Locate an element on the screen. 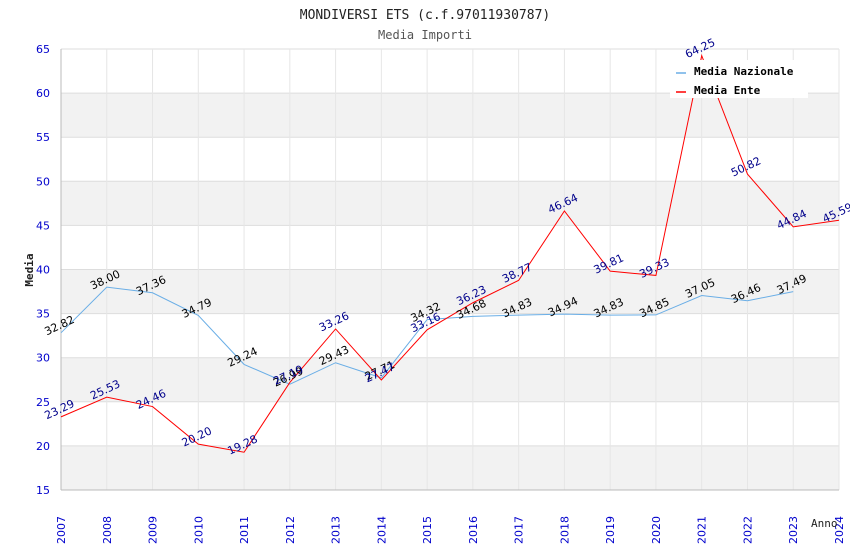 This screenshot has height=550, width=850. x-tick-label: 2011 is located at coordinates (244, 530).